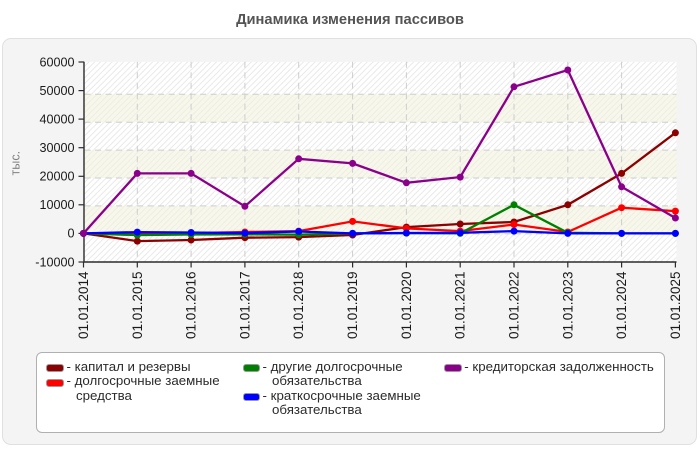 The width and height of the screenshot is (700, 450). I want to click on svg-text: 60000, so click(56, 62).